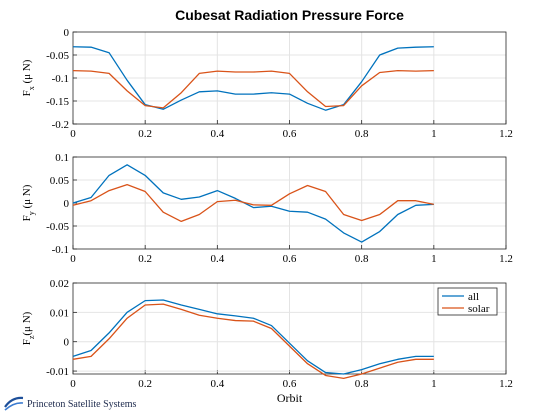 The image size is (560, 420). What do you see at coordinates (28, 328) in the screenshot?
I see `y-axis-label: Fz(μ N)` at bounding box center [28, 328].